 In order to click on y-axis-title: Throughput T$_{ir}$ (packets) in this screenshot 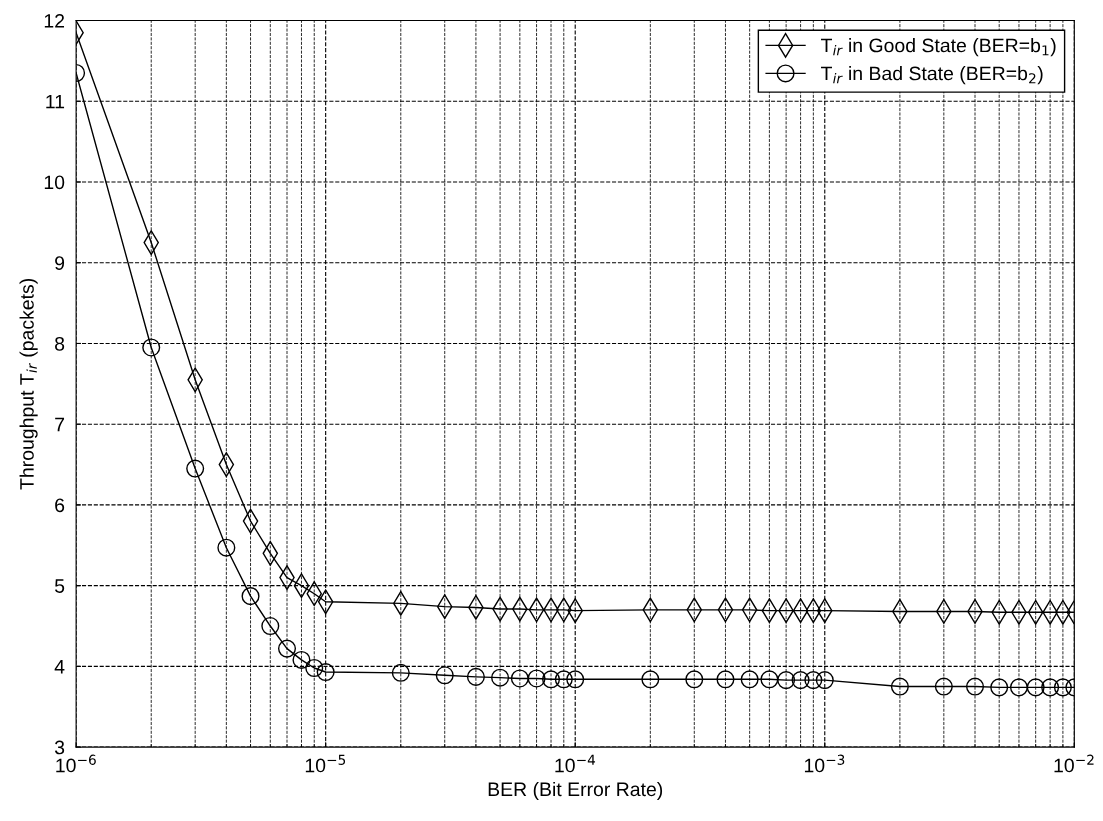, I will do `click(28, 384)`.